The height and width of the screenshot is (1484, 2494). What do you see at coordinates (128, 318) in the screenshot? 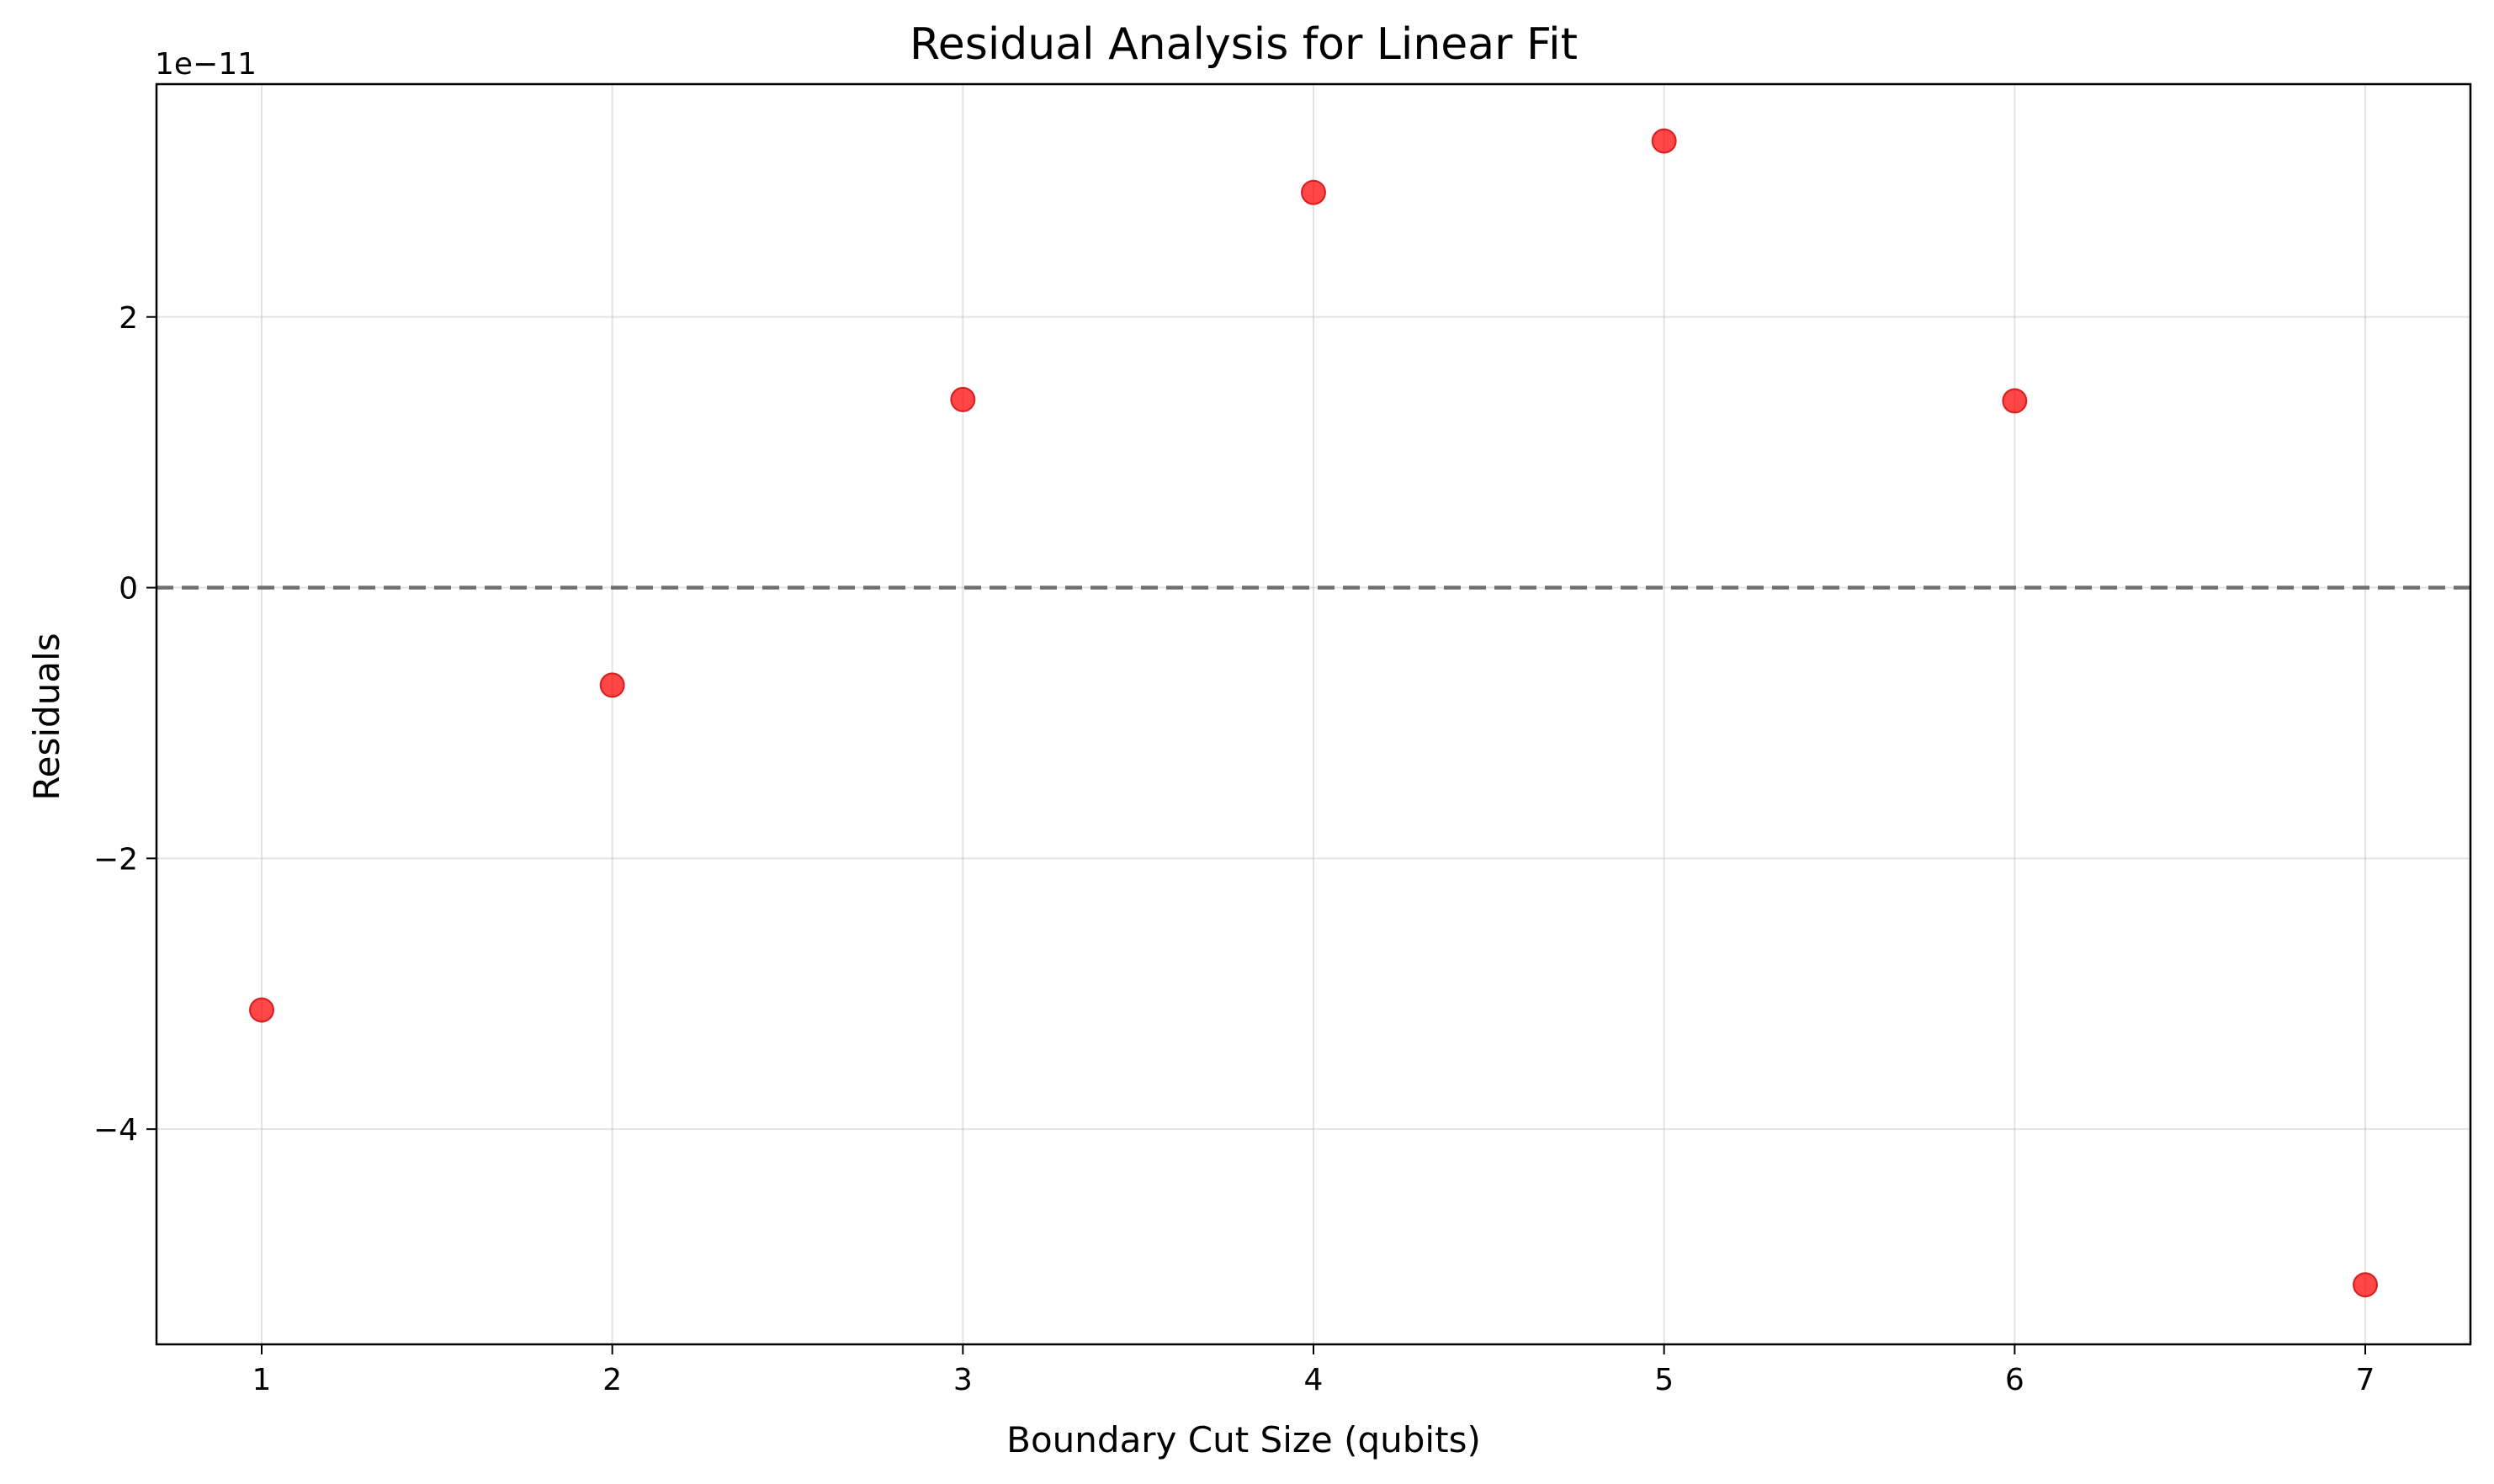
I see `y-tick-label: 2` at bounding box center [128, 318].